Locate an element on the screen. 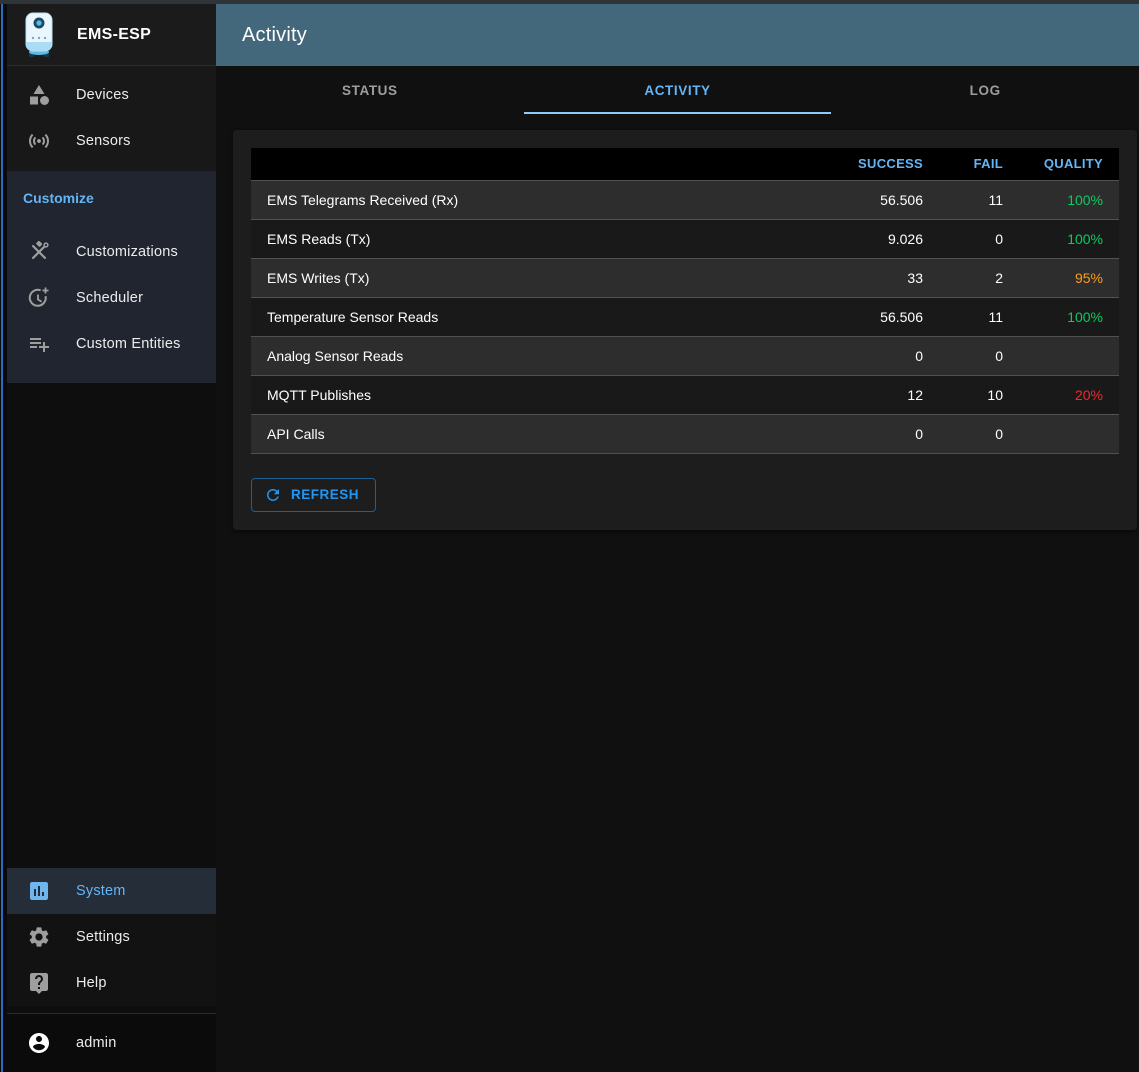  username-label: admin is located at coordinates (96, 1043).